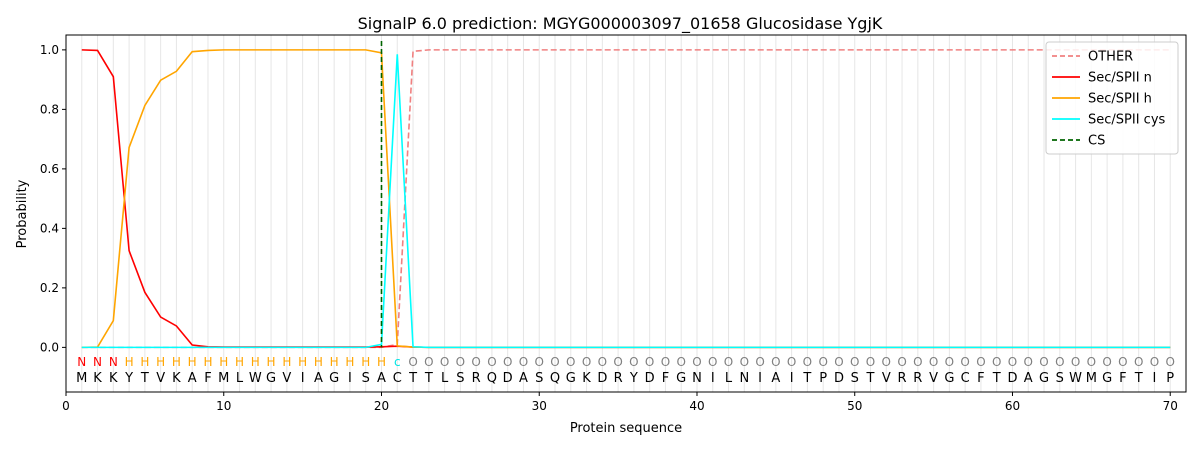  I want to click on legend-label: CS, so click(1096, 141).